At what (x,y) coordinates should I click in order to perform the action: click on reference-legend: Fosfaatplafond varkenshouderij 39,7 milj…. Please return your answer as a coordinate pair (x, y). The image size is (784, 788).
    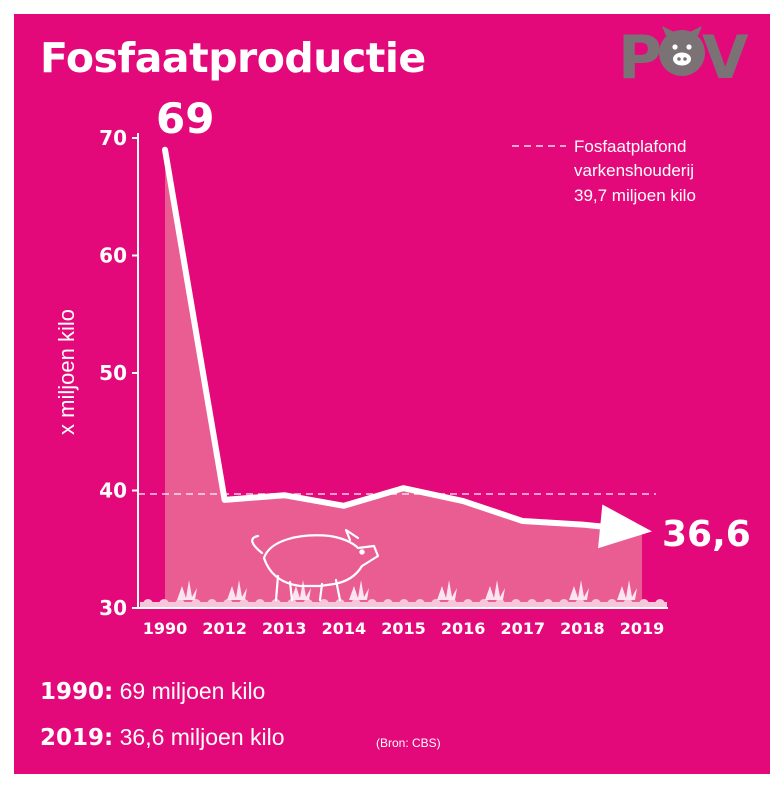
    Looking at the image, I should click on (604, 171).